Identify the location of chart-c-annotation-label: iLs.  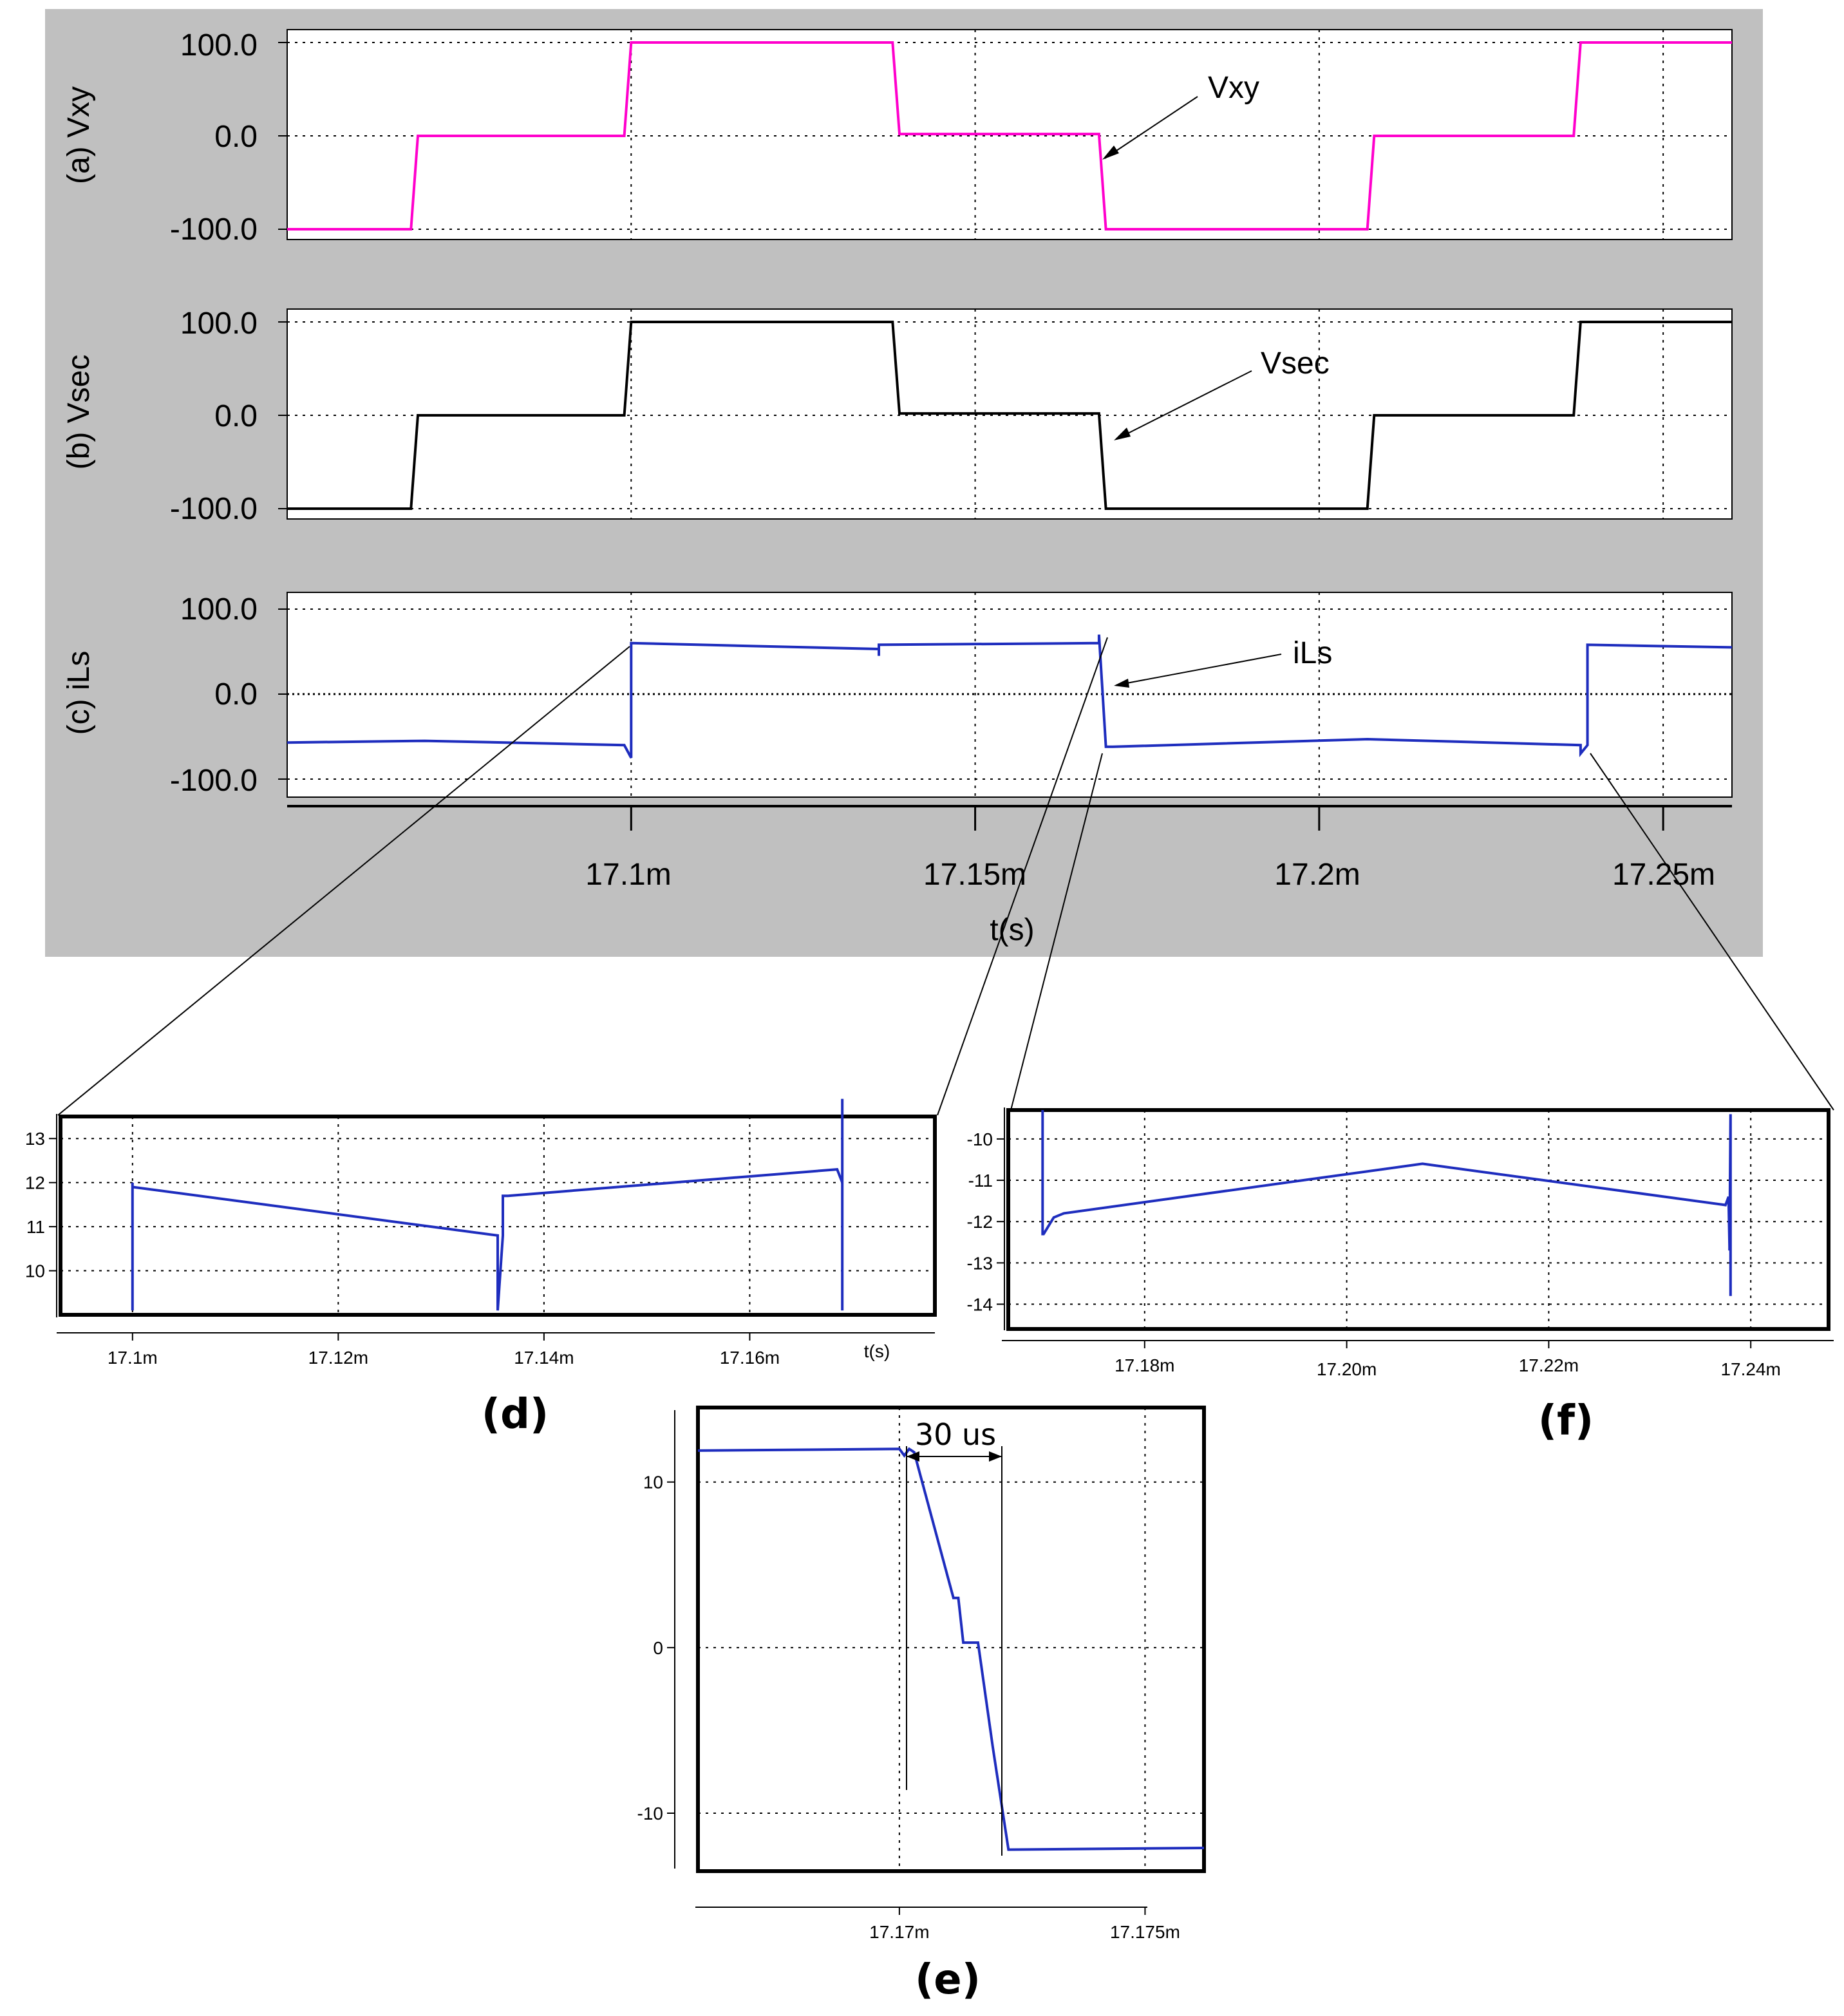
(1312, 653).